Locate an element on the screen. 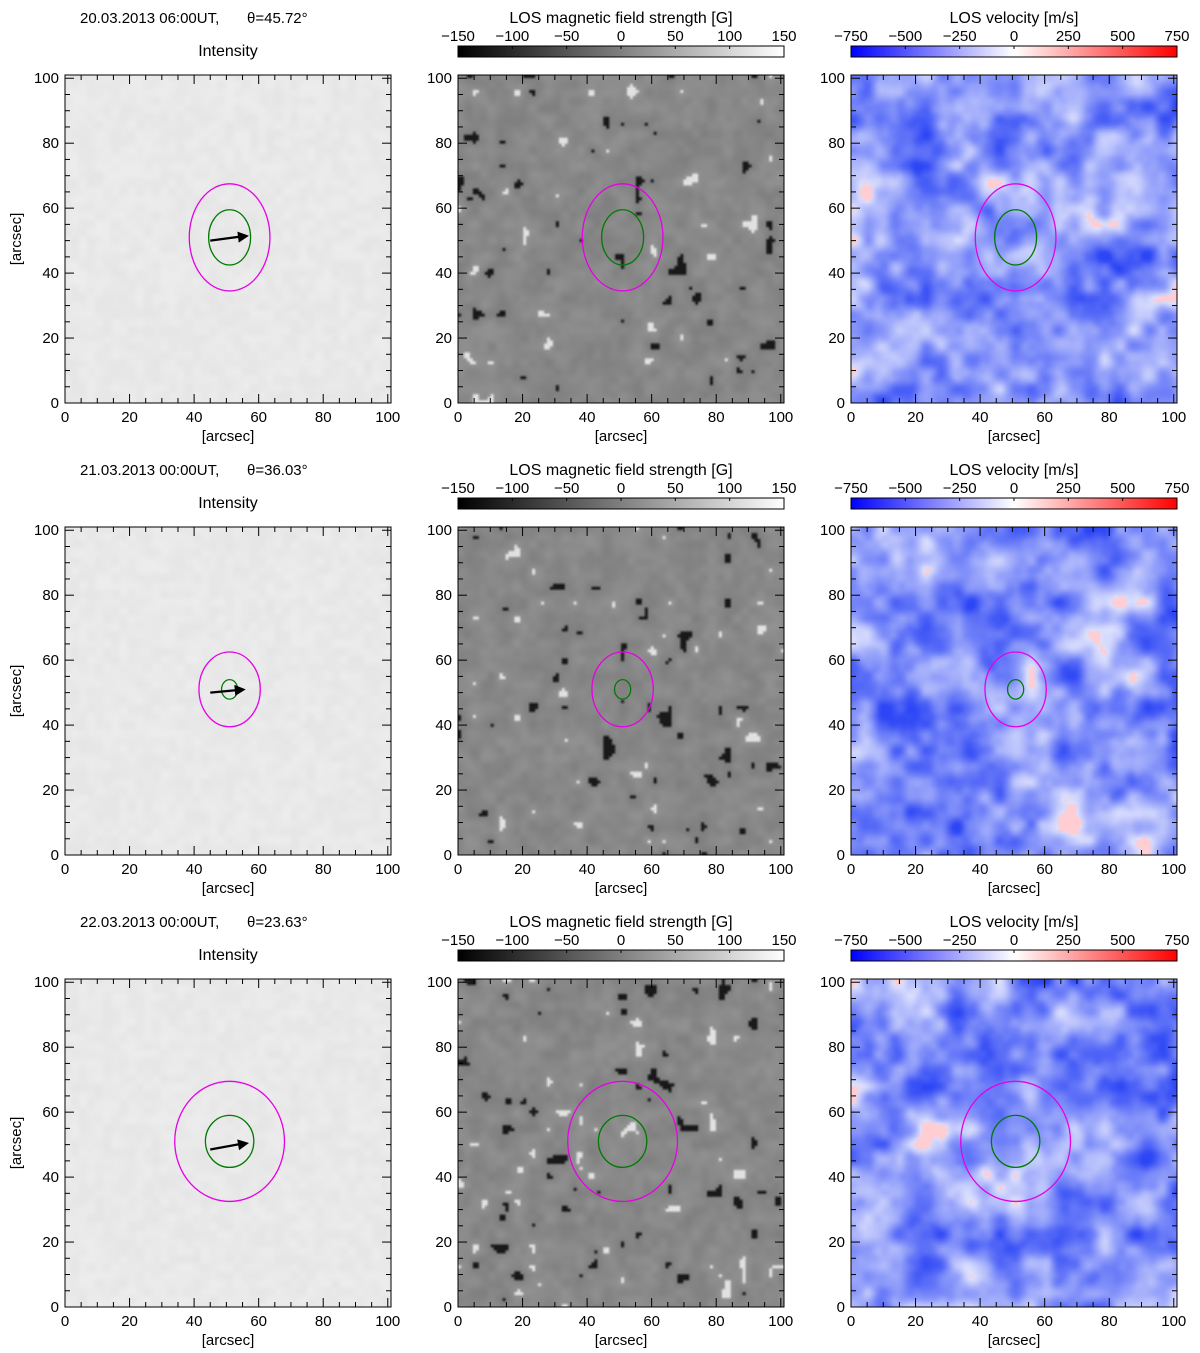 The width and height of the screenshot is (1200, 1353). panel-title: LOS velocity [m/s] is located at coordinates (1014, 18).